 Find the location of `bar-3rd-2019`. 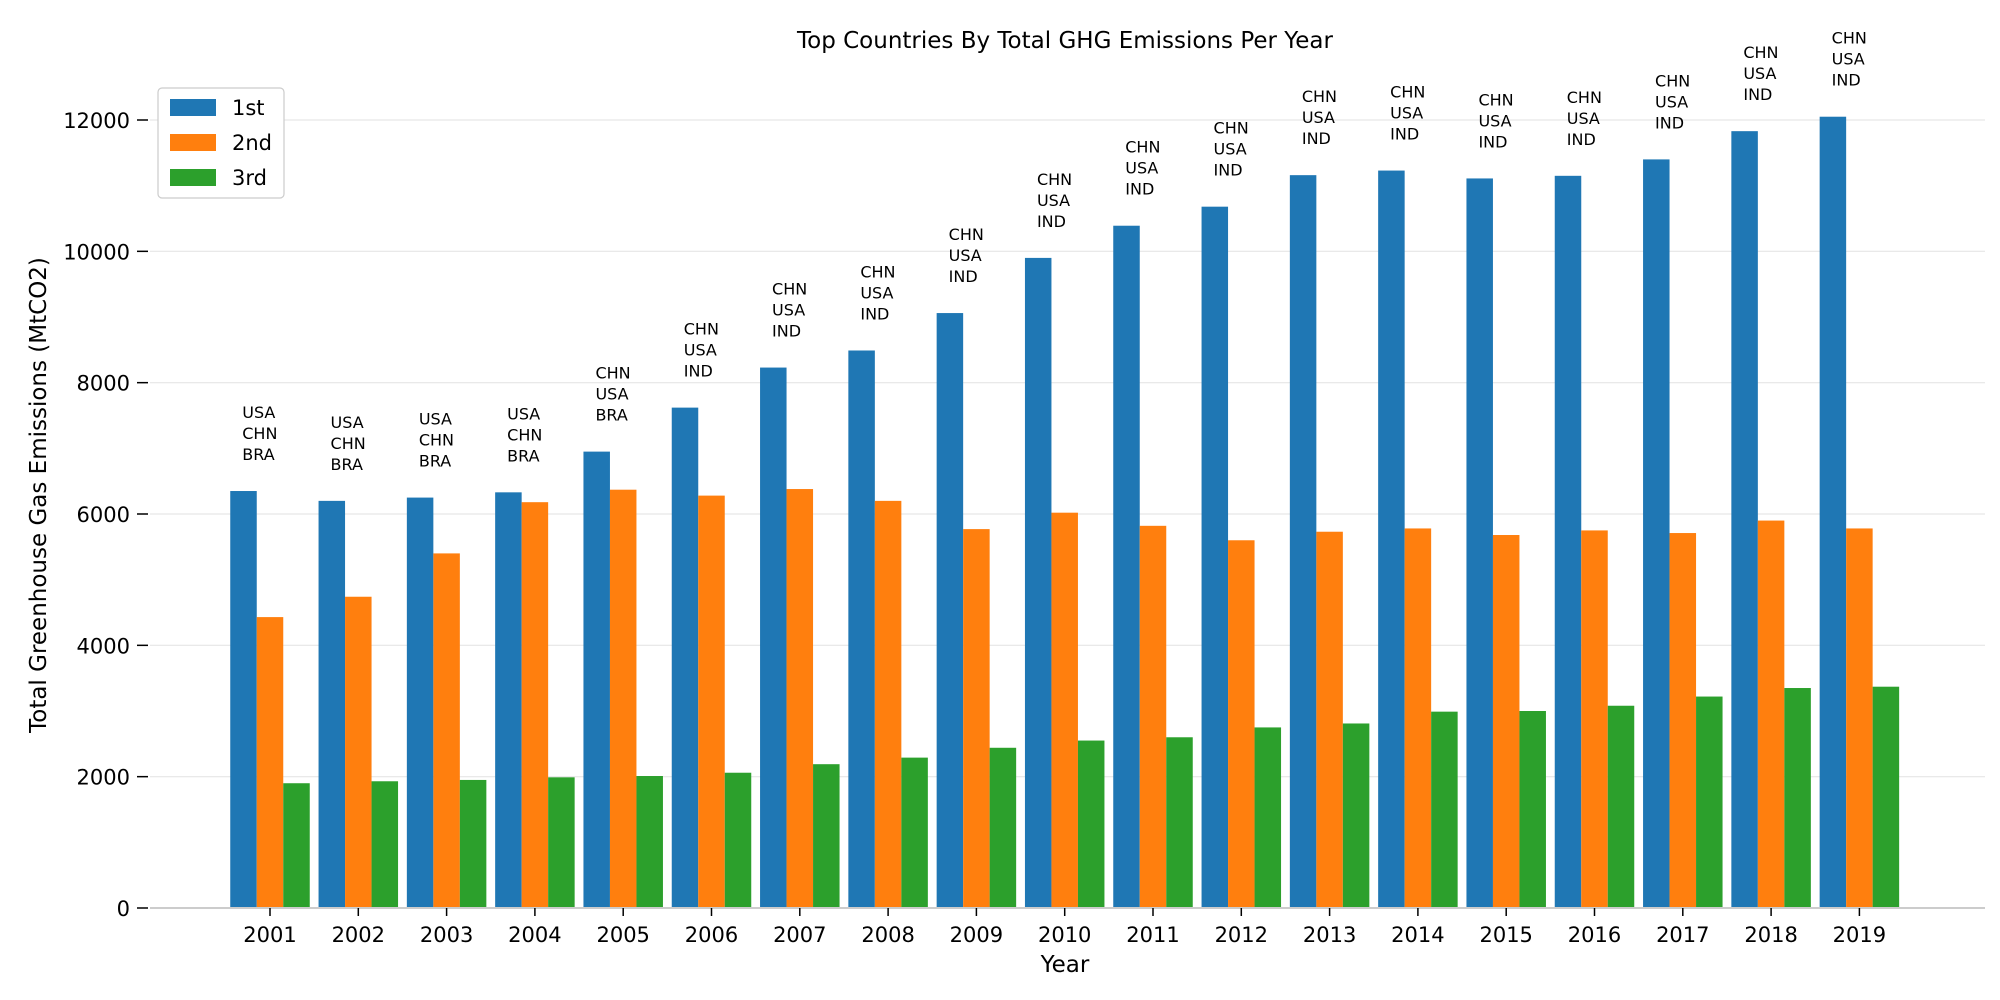

bar-3rd-2019 is located at coordinates (1886, 797).